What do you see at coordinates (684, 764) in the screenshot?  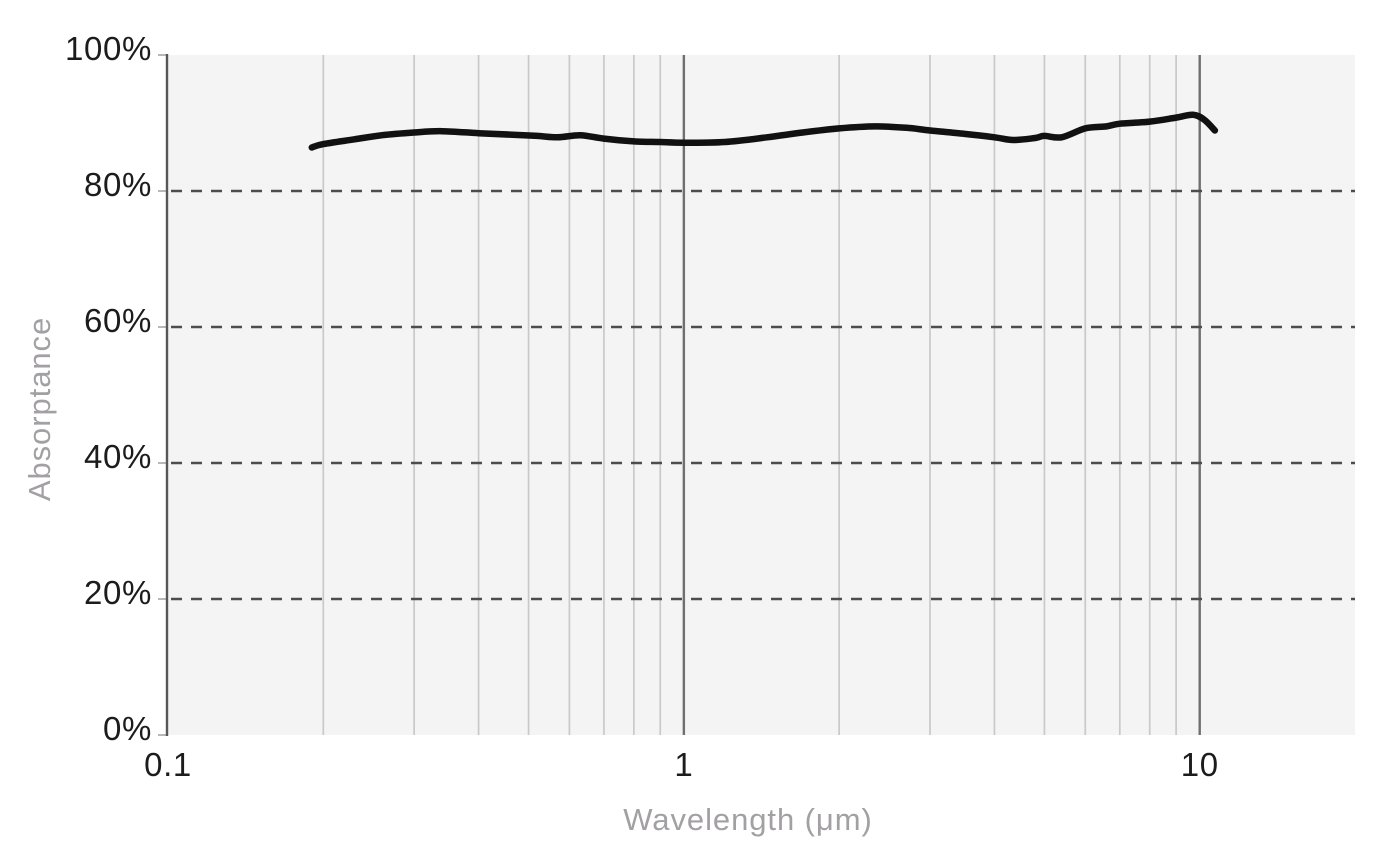 I see `x-tick-label: 1` at bounding box center [684, 764].